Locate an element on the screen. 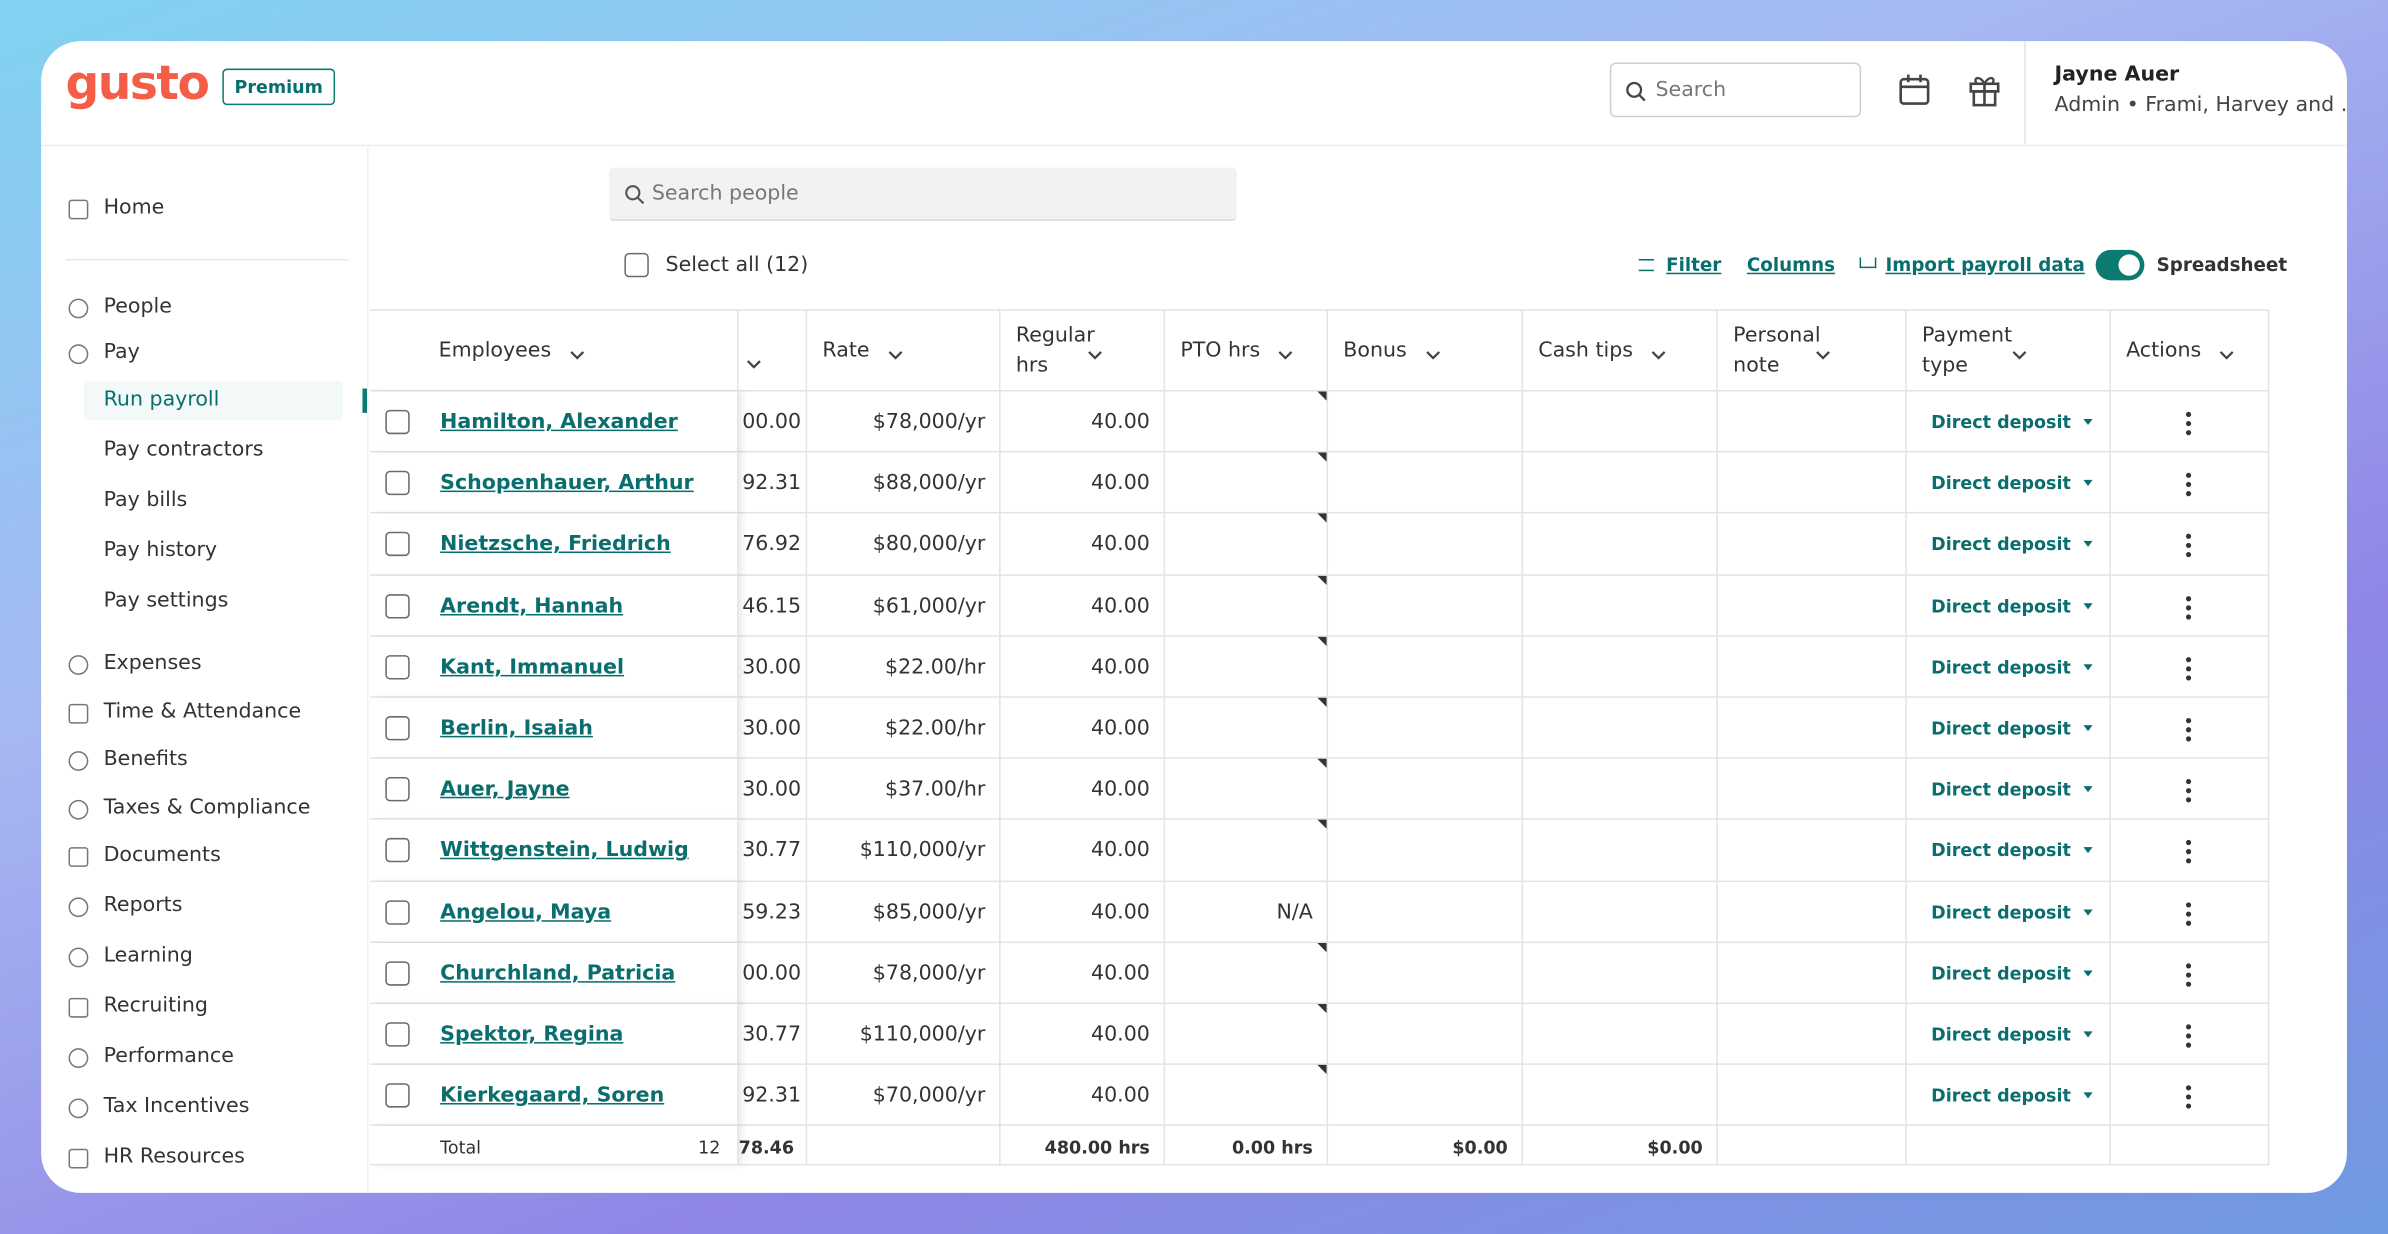 Image resolution: width=2388 pixels, height=1234 pixels. spreadsheet-toggle is located at coordinates (2120, 265).